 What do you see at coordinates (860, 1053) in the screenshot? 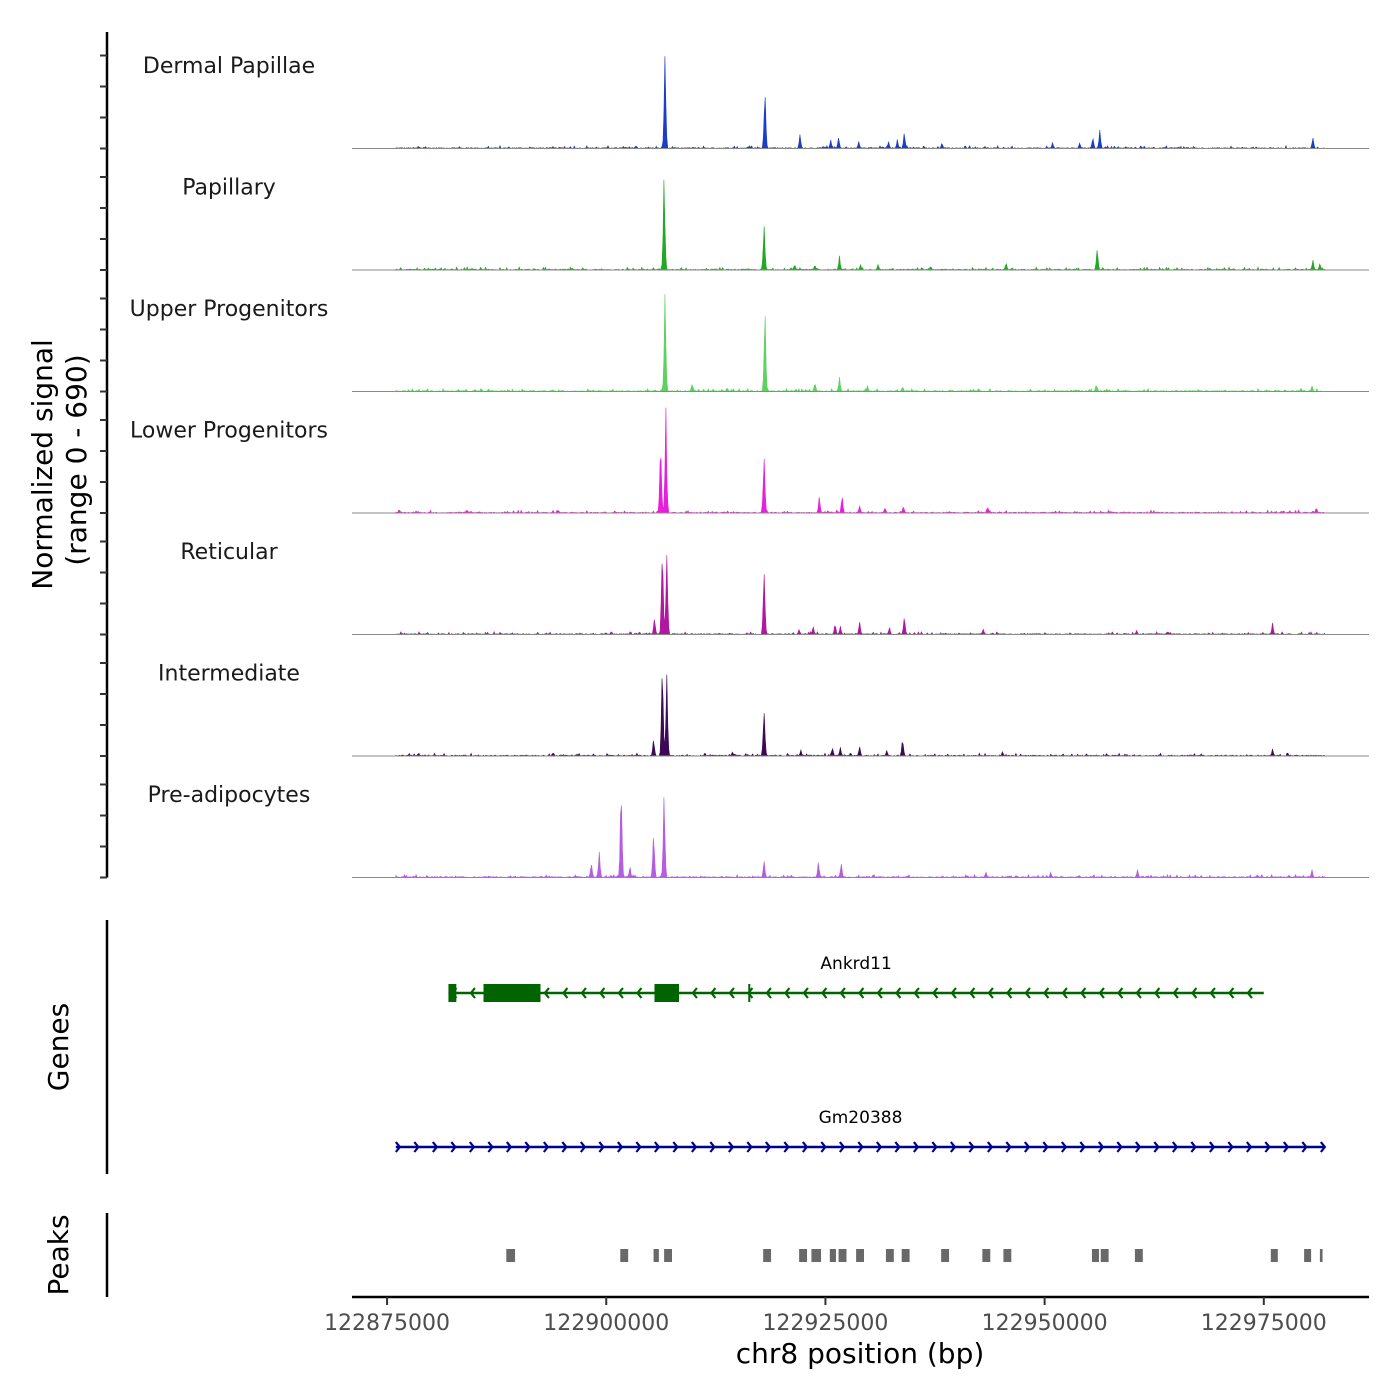
I see `genes-panel: Ankrd11 Gm20388` at bounding box center [860, 1053].